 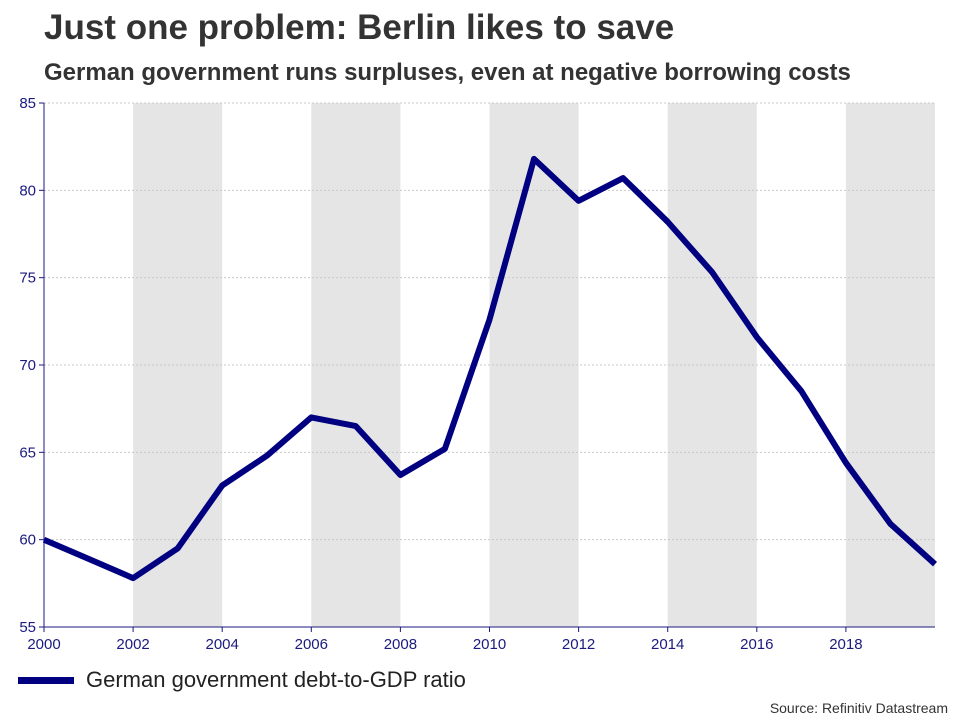 I want to click on y-tick-label: 70, so click(x=27, y=365).